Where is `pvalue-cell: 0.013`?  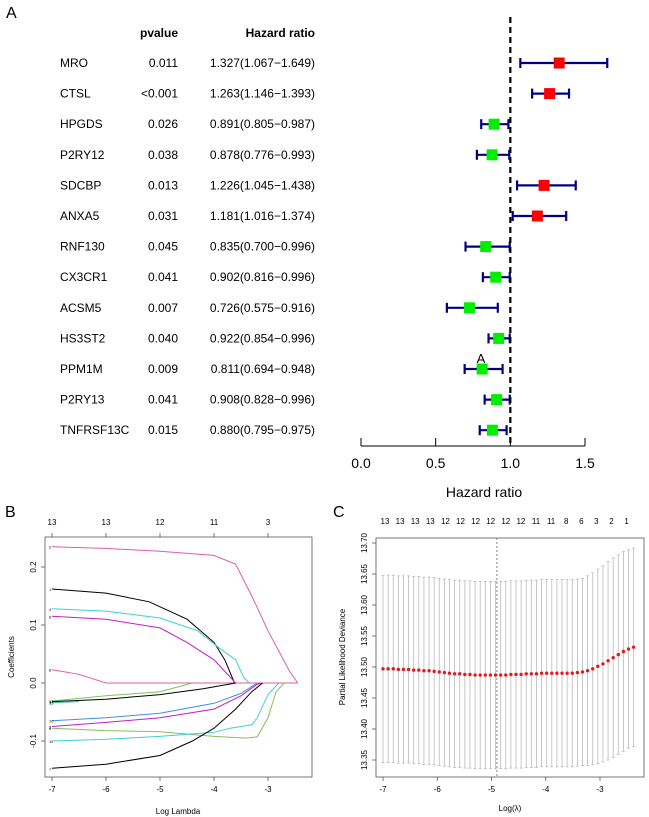 pvalue-cell: 0.013 is located at coordinates (163, 185).